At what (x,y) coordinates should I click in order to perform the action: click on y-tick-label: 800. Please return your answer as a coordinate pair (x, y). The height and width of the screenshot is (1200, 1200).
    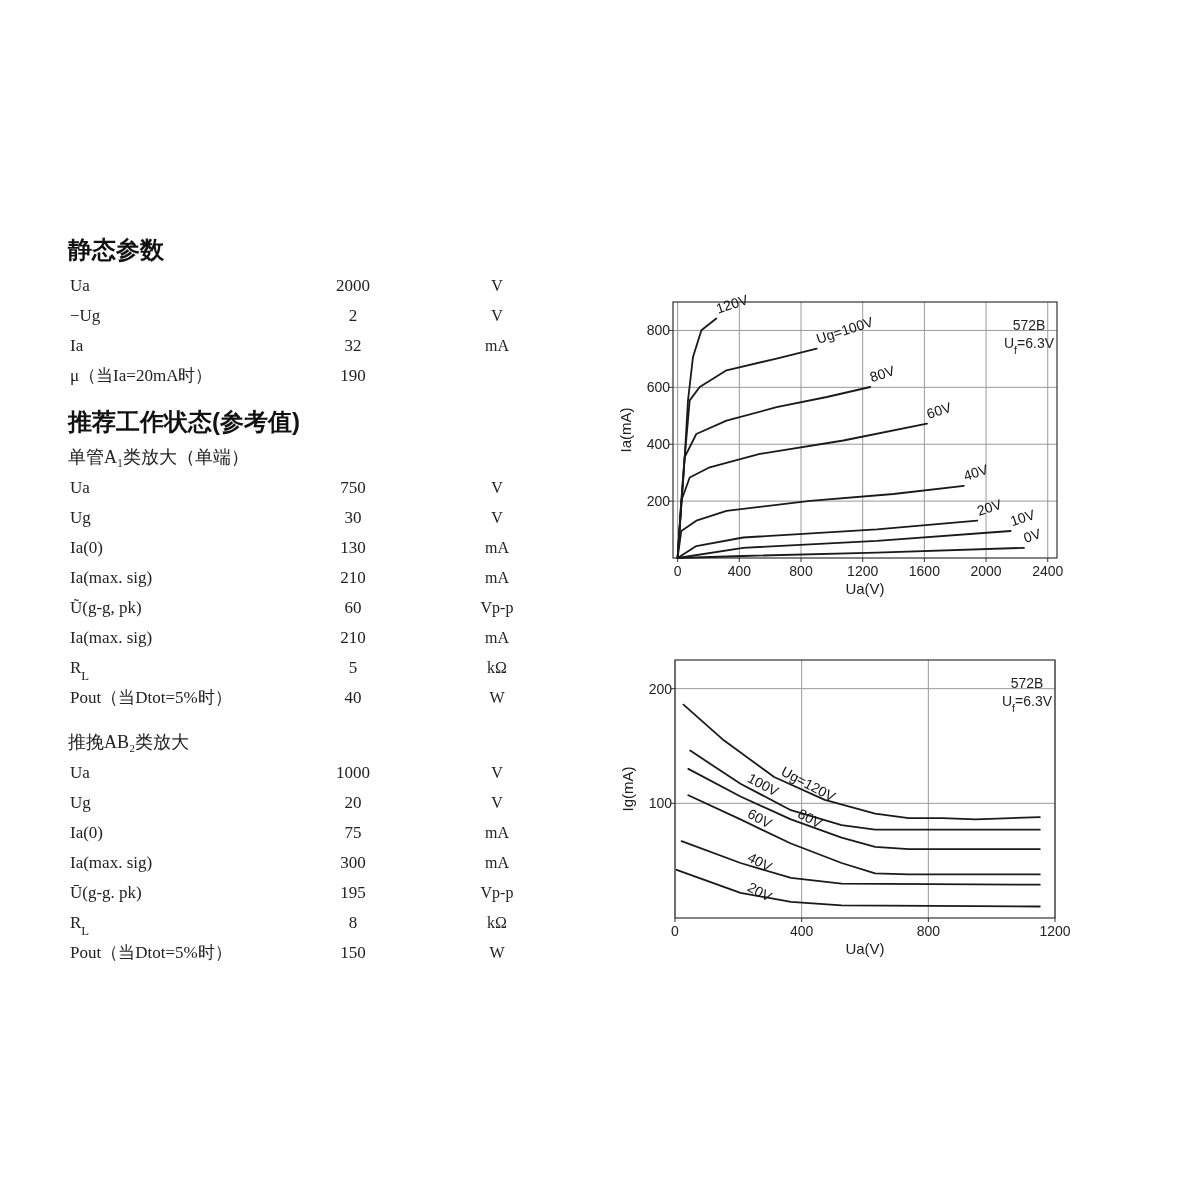
    Looking at the image, I should click on (658, 330).